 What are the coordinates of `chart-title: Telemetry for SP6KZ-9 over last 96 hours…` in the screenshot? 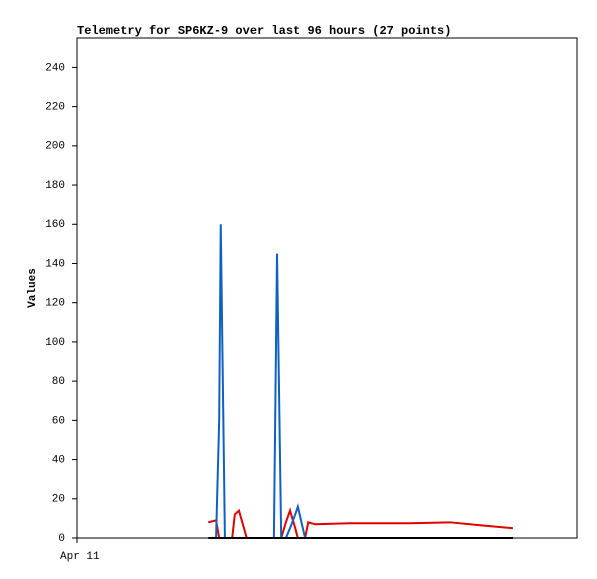 It's located at (264, 31).